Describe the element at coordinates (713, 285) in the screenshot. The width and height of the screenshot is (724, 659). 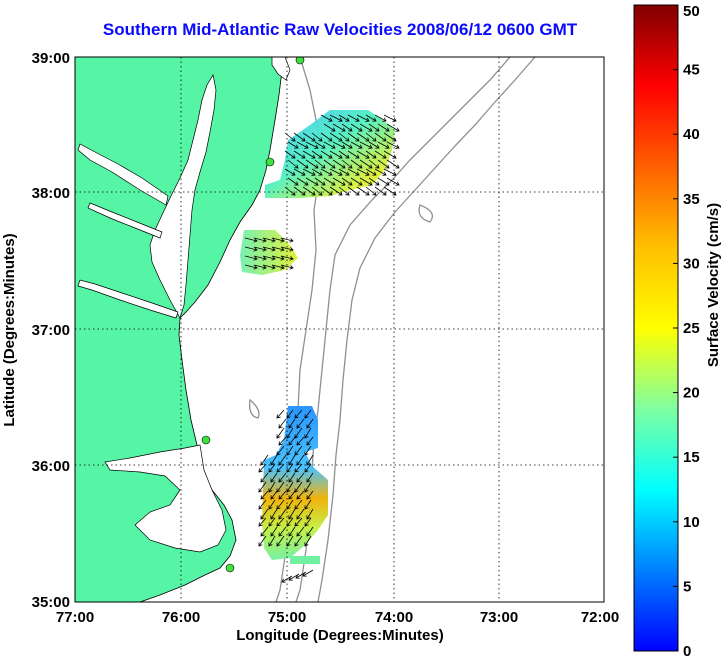
I see `colorbar-label: Surface Velocity (cm/s)` at that location.